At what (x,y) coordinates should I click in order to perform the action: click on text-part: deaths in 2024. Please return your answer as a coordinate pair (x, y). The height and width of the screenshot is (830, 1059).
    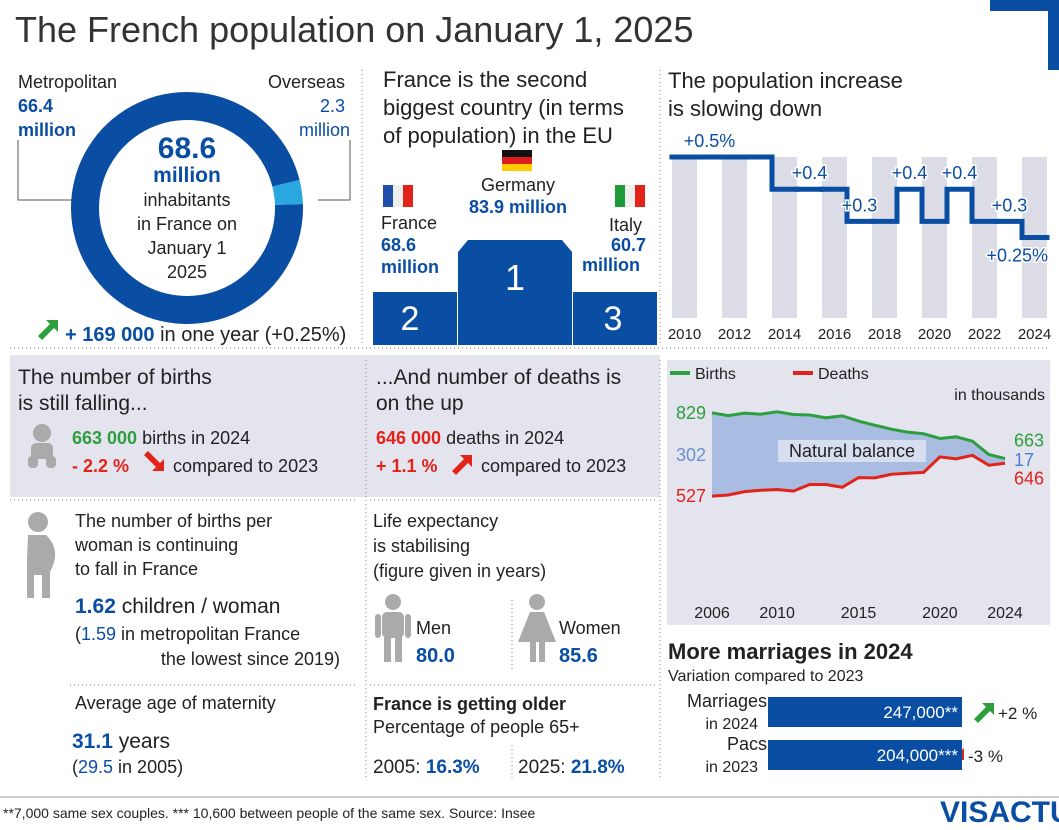
    Looking at the image, I should click on (502, 438).